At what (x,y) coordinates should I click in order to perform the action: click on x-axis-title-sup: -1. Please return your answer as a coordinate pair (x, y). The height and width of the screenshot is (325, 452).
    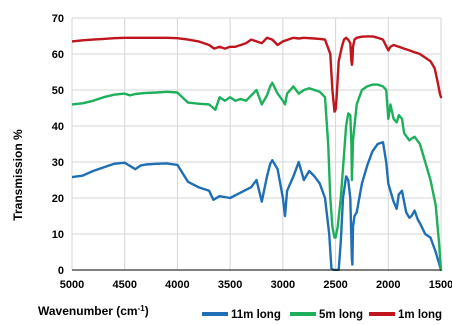
    Looking at the image, I should click on (142, 308).